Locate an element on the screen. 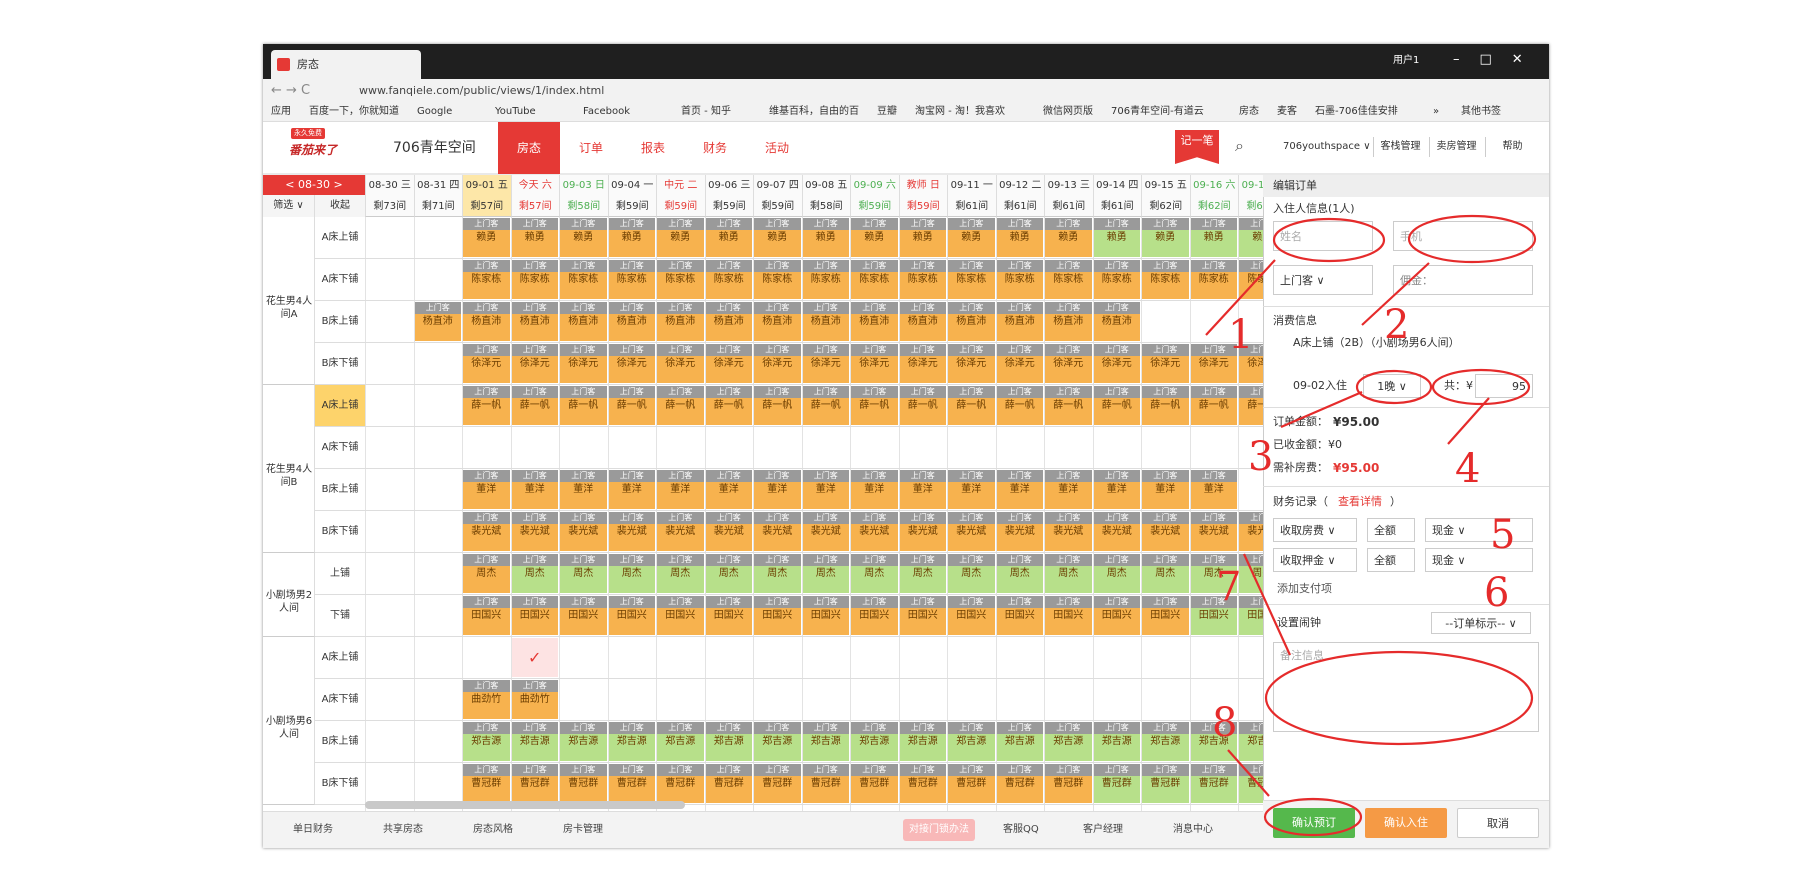 Image resolution: width=1800 pixels, height=888 pixels. nights-select: 1晚 ∨ is located at coordinates (1392, 386).